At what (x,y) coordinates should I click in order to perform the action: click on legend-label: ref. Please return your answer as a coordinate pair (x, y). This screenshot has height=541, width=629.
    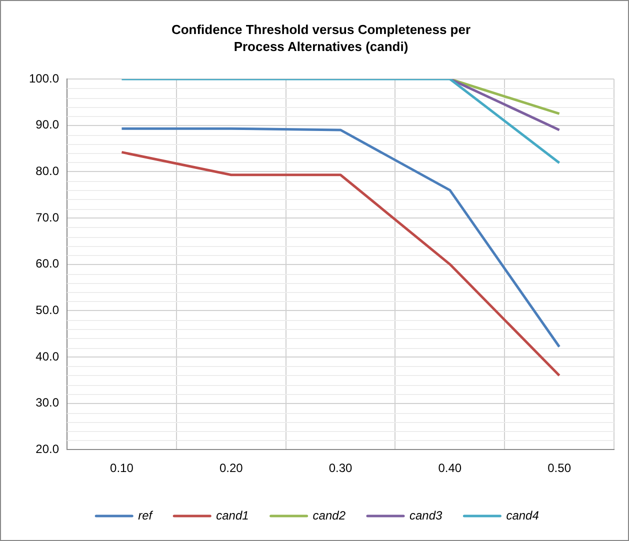
    Looking at the image, I should click on (146, 515).